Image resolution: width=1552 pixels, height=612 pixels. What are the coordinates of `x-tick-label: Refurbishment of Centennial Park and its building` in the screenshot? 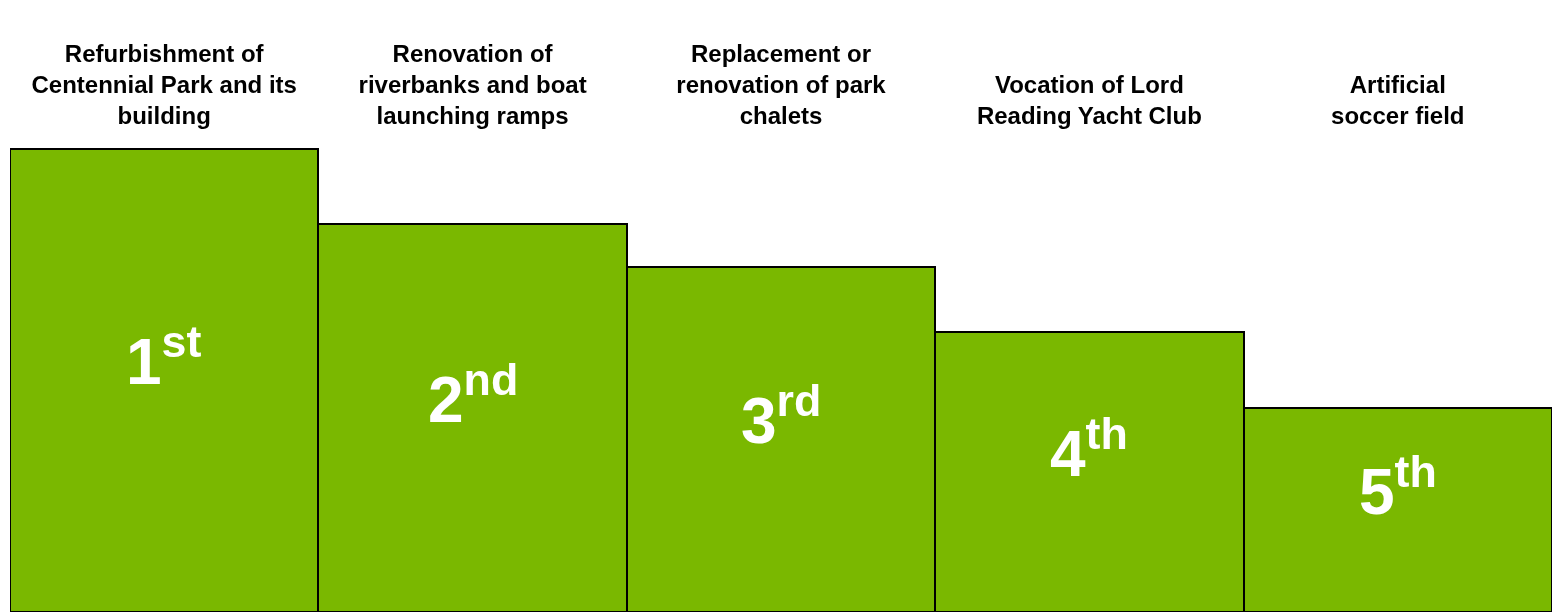 It's located at (164, 84).